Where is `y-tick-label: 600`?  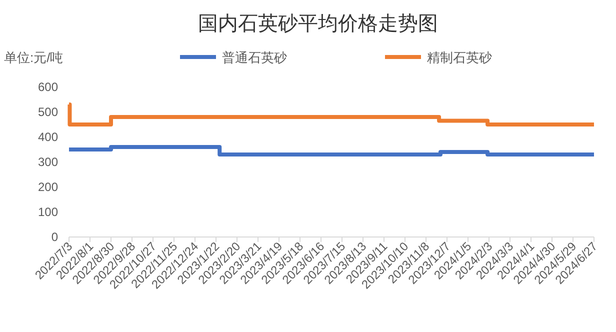 y-tick-label: 600 is located at coordinates (48, 87).